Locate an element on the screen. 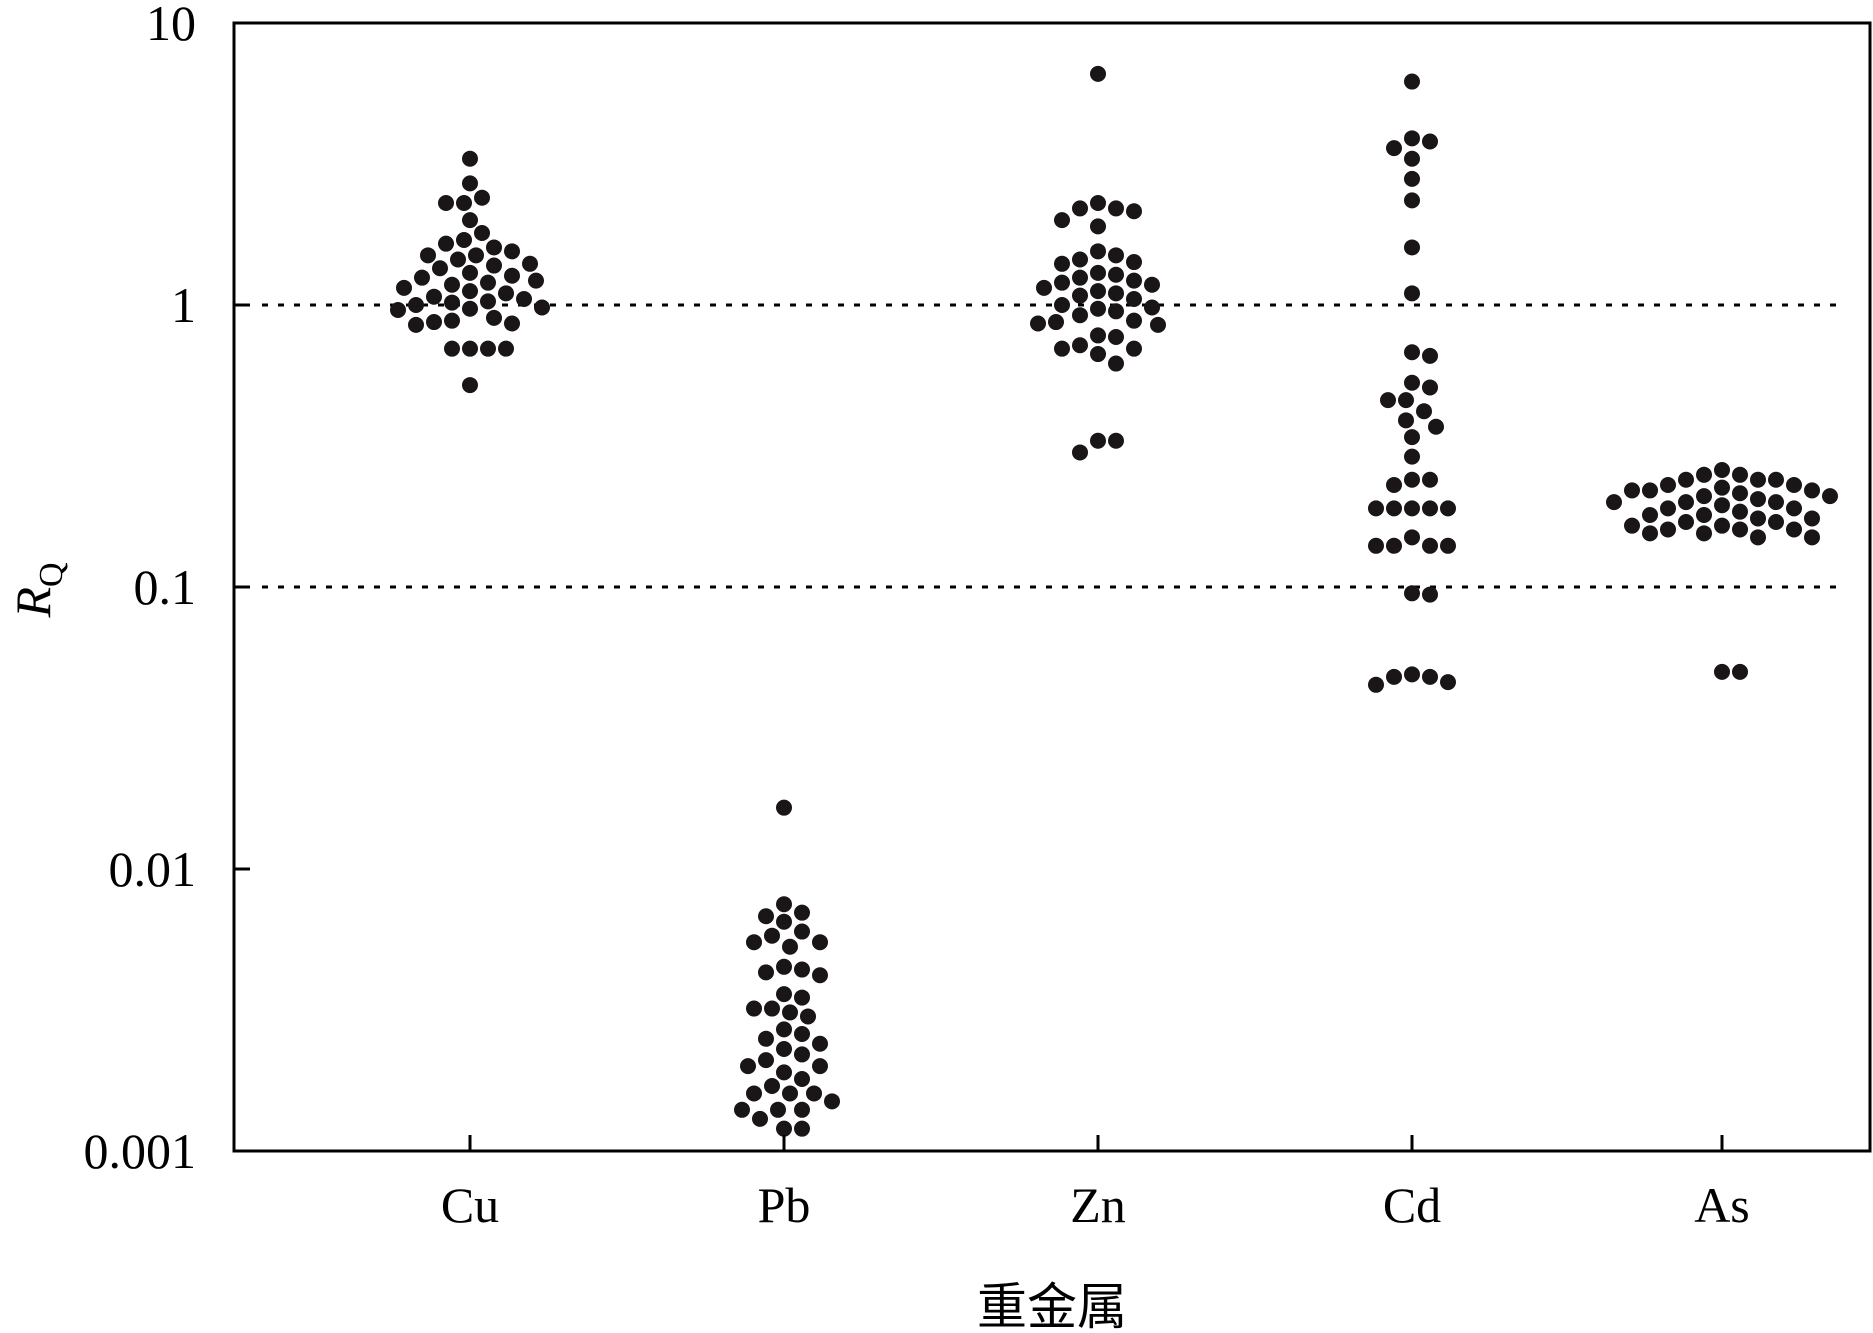  y-axis: 10 1 0.1 0.01 0.001 is located at coordinates (167, 589).